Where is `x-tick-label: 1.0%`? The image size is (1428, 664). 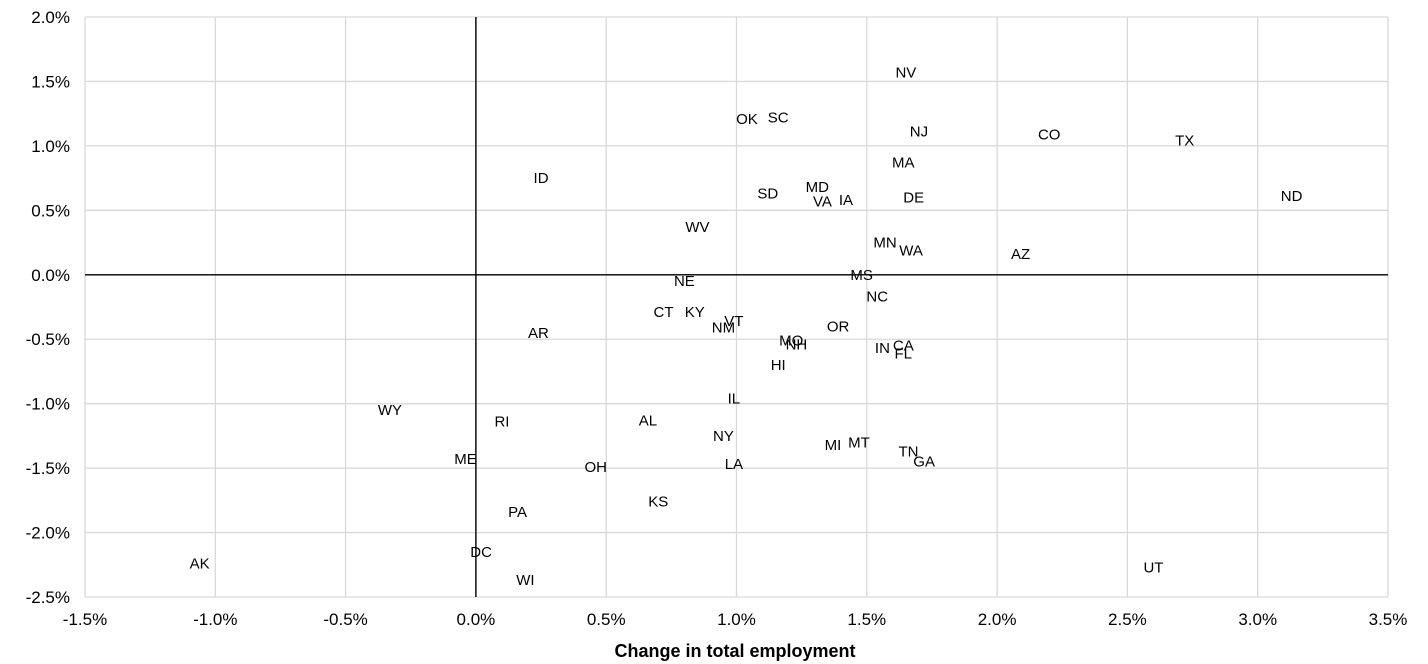 x-tick-label: 1.0% is located at coordinates (736, 619).